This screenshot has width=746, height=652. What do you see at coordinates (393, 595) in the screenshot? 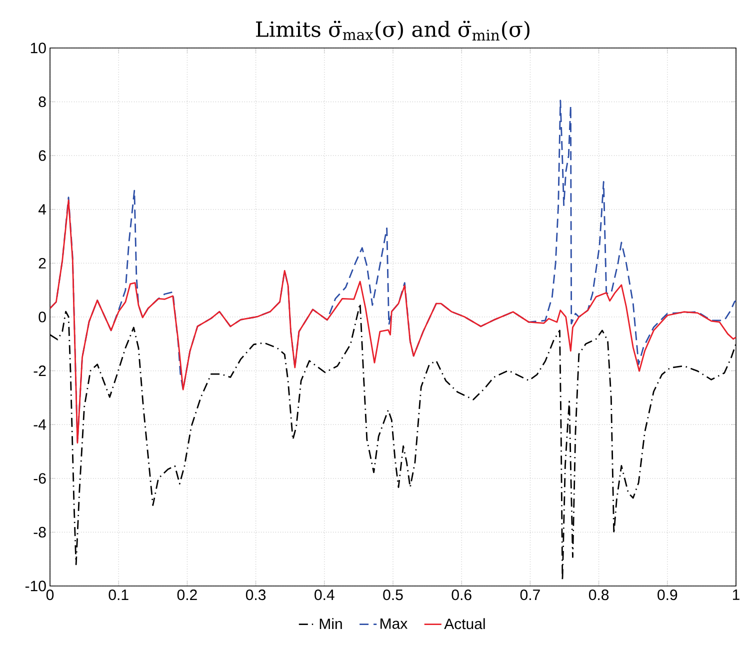
I see `x-tick-label: 0.5` at bounding box center [393, 595].